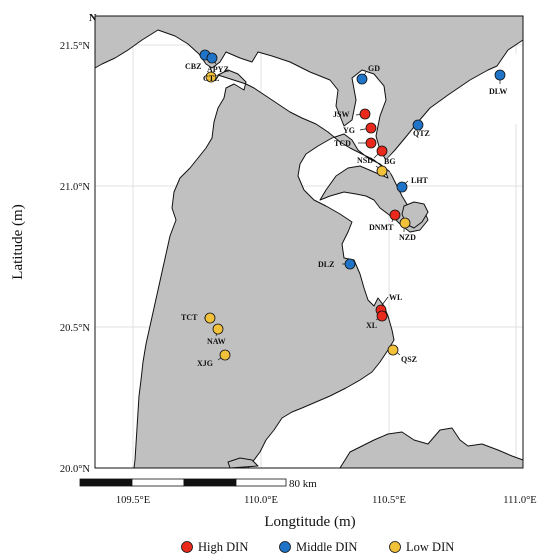 The width and height of the screenshot is (550, 558). Describe the element at coordinates (326, 264) in the screenshot. I see `station-label-dlz: DLZ` at that location.